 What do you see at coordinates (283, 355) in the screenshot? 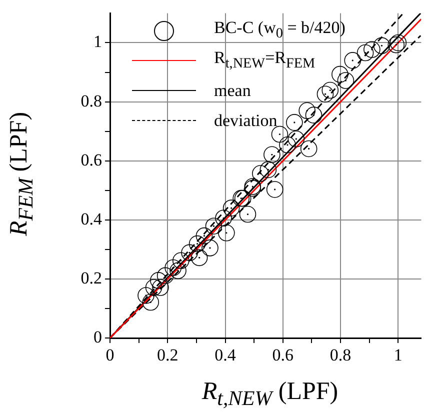
I see `x-tick-label: 0.6` at bounding box center [283, 355].